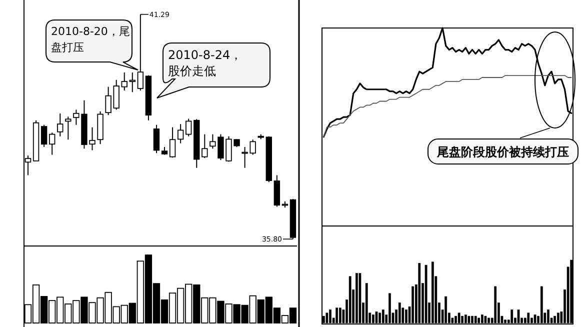 The width and height of the screenshot is (585, 327). What do you see at coordinates (91, 40) in the screenshot?
I see `annotation: 2010-8-20，尾盘打压` at bounding box center [91, 40].